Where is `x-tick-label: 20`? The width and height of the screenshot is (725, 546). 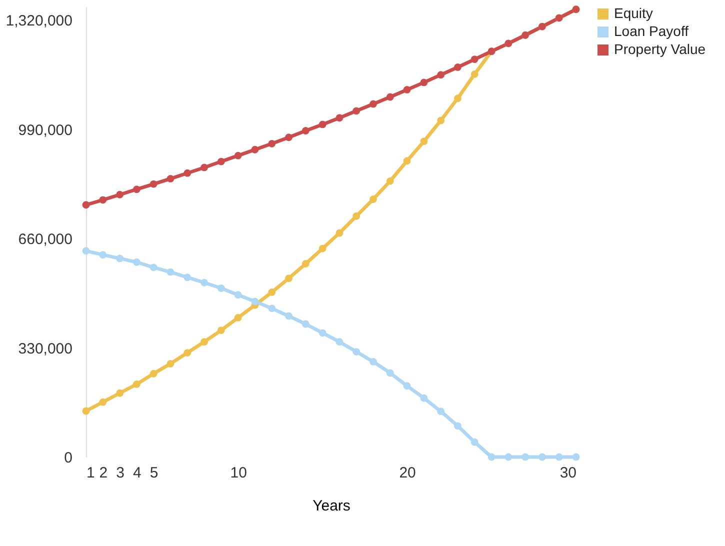 x-tick-label: 20 is located at coordinates (407, 473).